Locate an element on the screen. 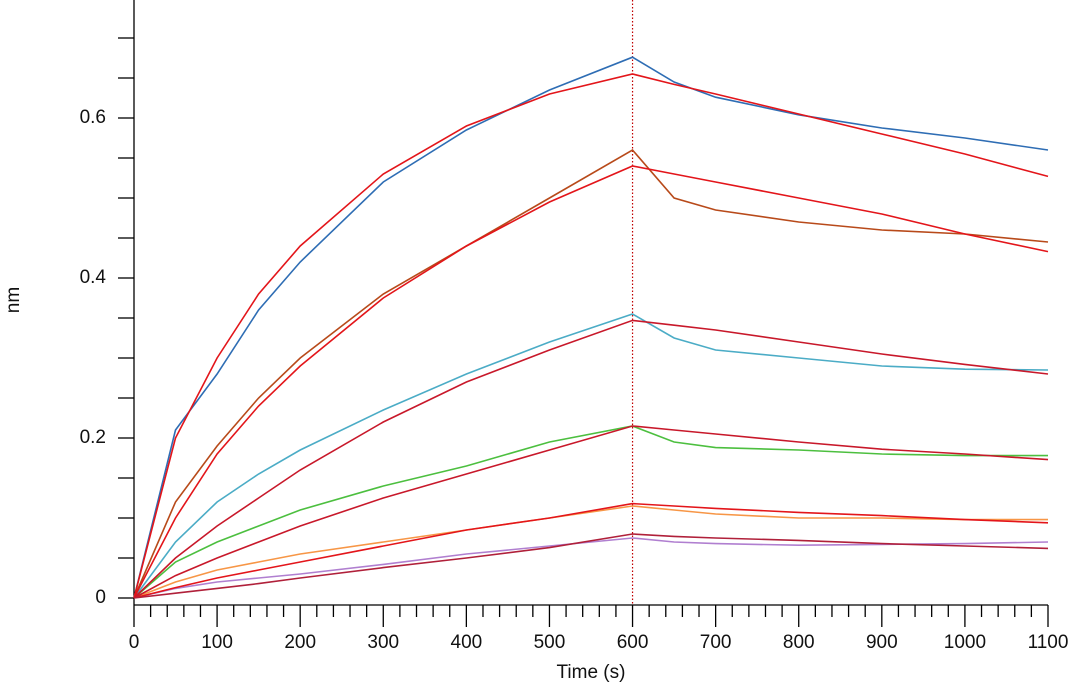 The image size is (1071, 688). y-tick-label: 0.6 is located at coordinates (93, 117).